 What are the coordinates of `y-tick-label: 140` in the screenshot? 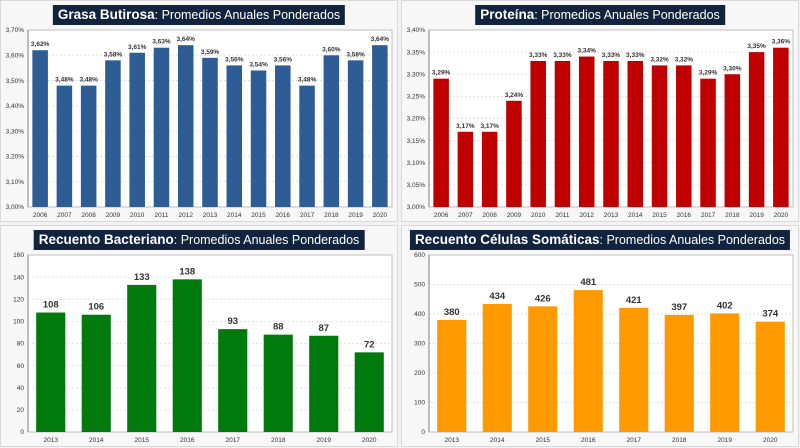 It's located at (18, 277).